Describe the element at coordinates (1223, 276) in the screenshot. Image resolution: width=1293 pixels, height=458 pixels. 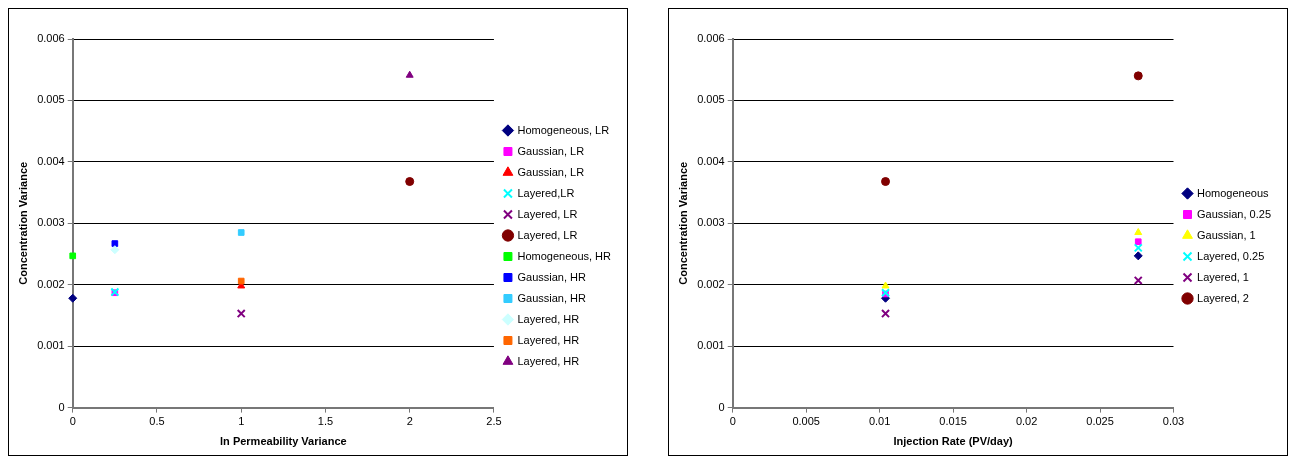
I see `legend-label: Layered, 1` at that location.